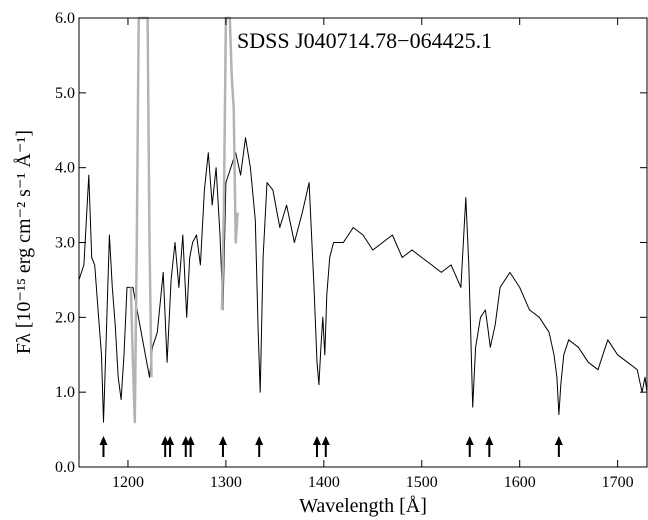  What do you see at coordinates (422, 482) in the screenshot?
I see `x-tick-label: 1500` at bounding box center [422, 482].